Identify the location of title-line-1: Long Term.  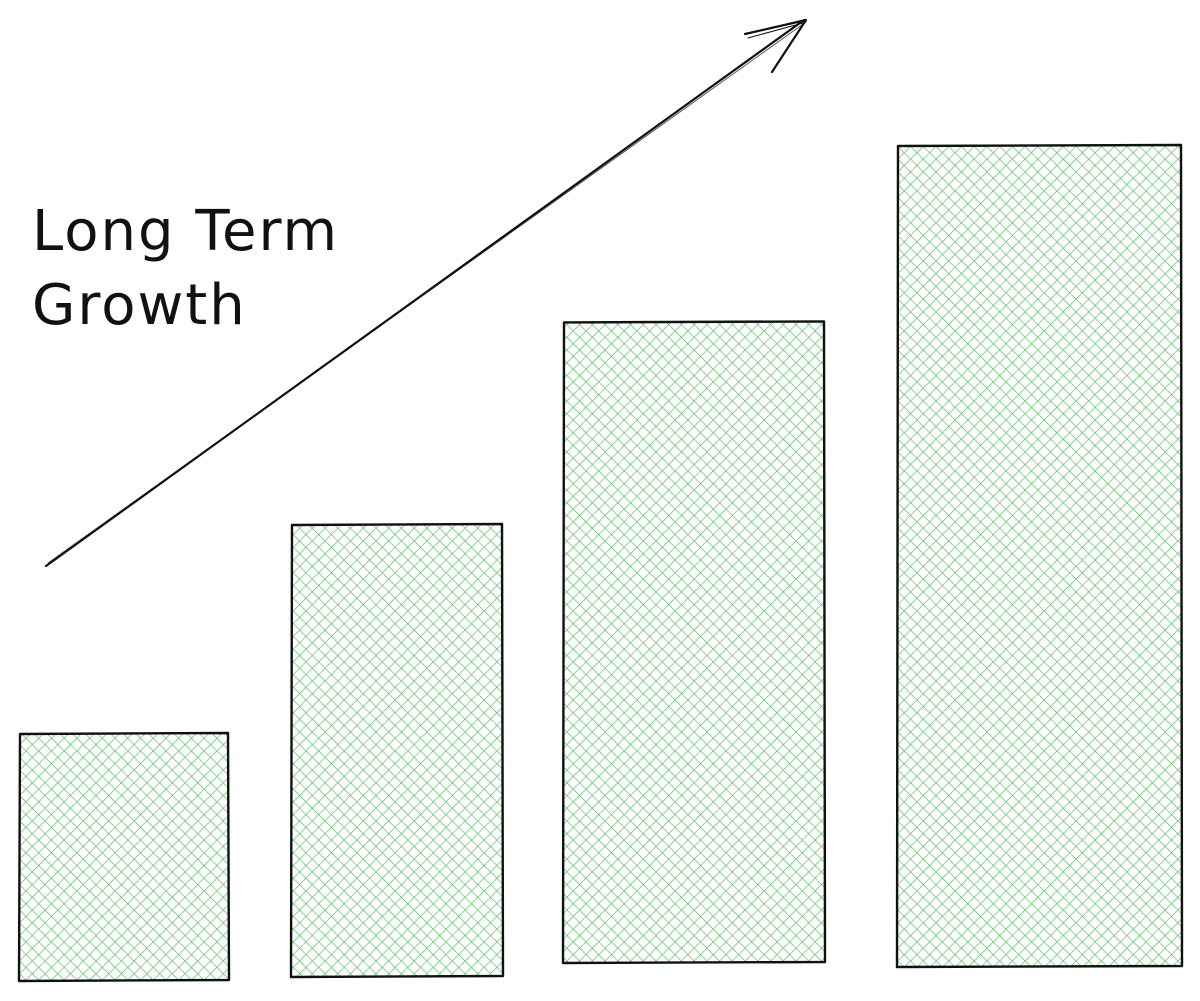
(185, 231).